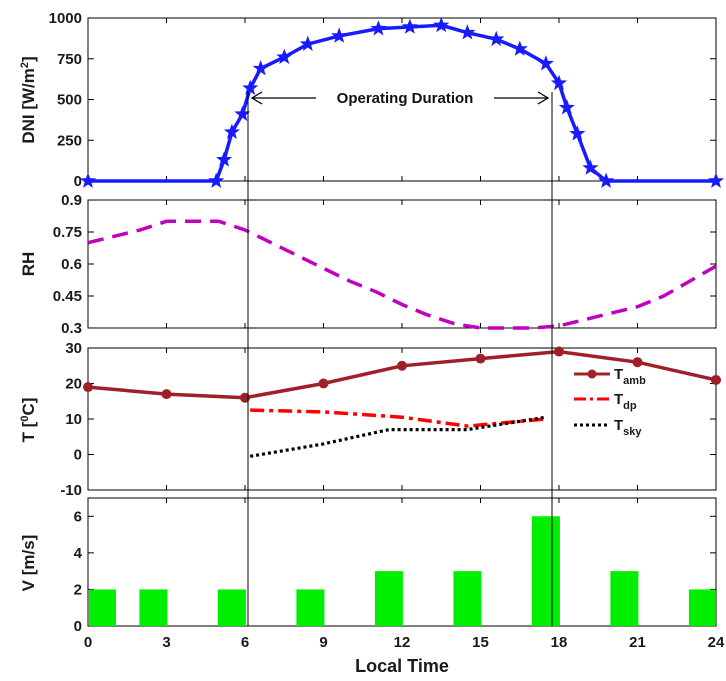  What do you see at coordinates (71, 490) in the screenshot?
I see `ytick-label-2-0: -10` at bounding box center [71, 490].